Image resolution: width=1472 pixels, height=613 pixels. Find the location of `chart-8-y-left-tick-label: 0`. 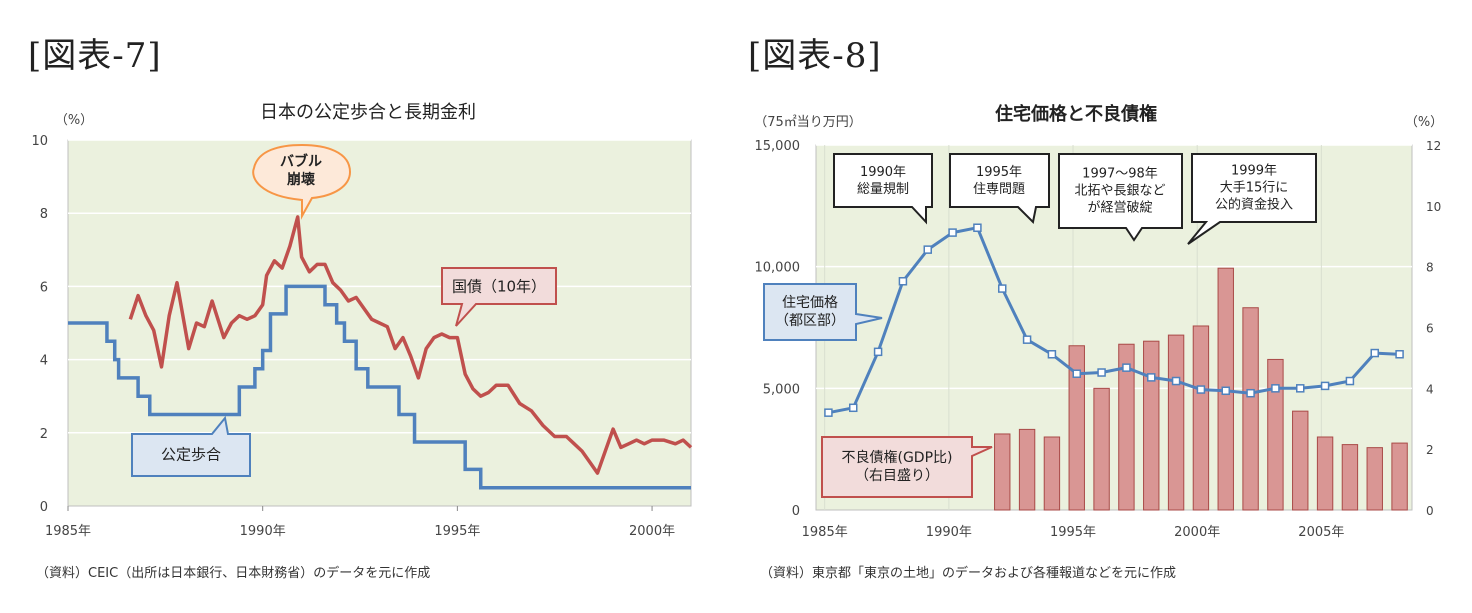

chart-8-y-left-tick-label: 0 is located at coordinates (796, 511).